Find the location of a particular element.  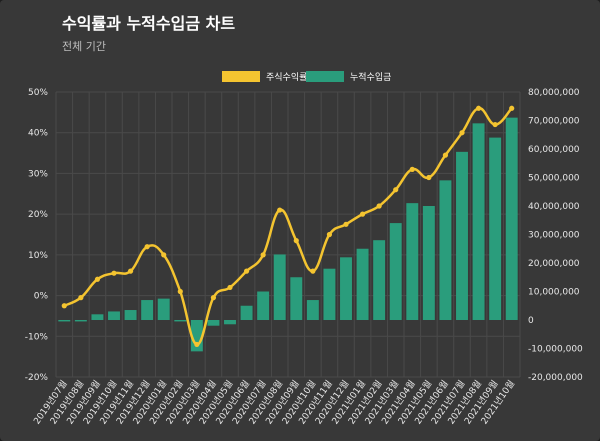

y-left-tick-label: 30% is located at coordinates (38, 174).